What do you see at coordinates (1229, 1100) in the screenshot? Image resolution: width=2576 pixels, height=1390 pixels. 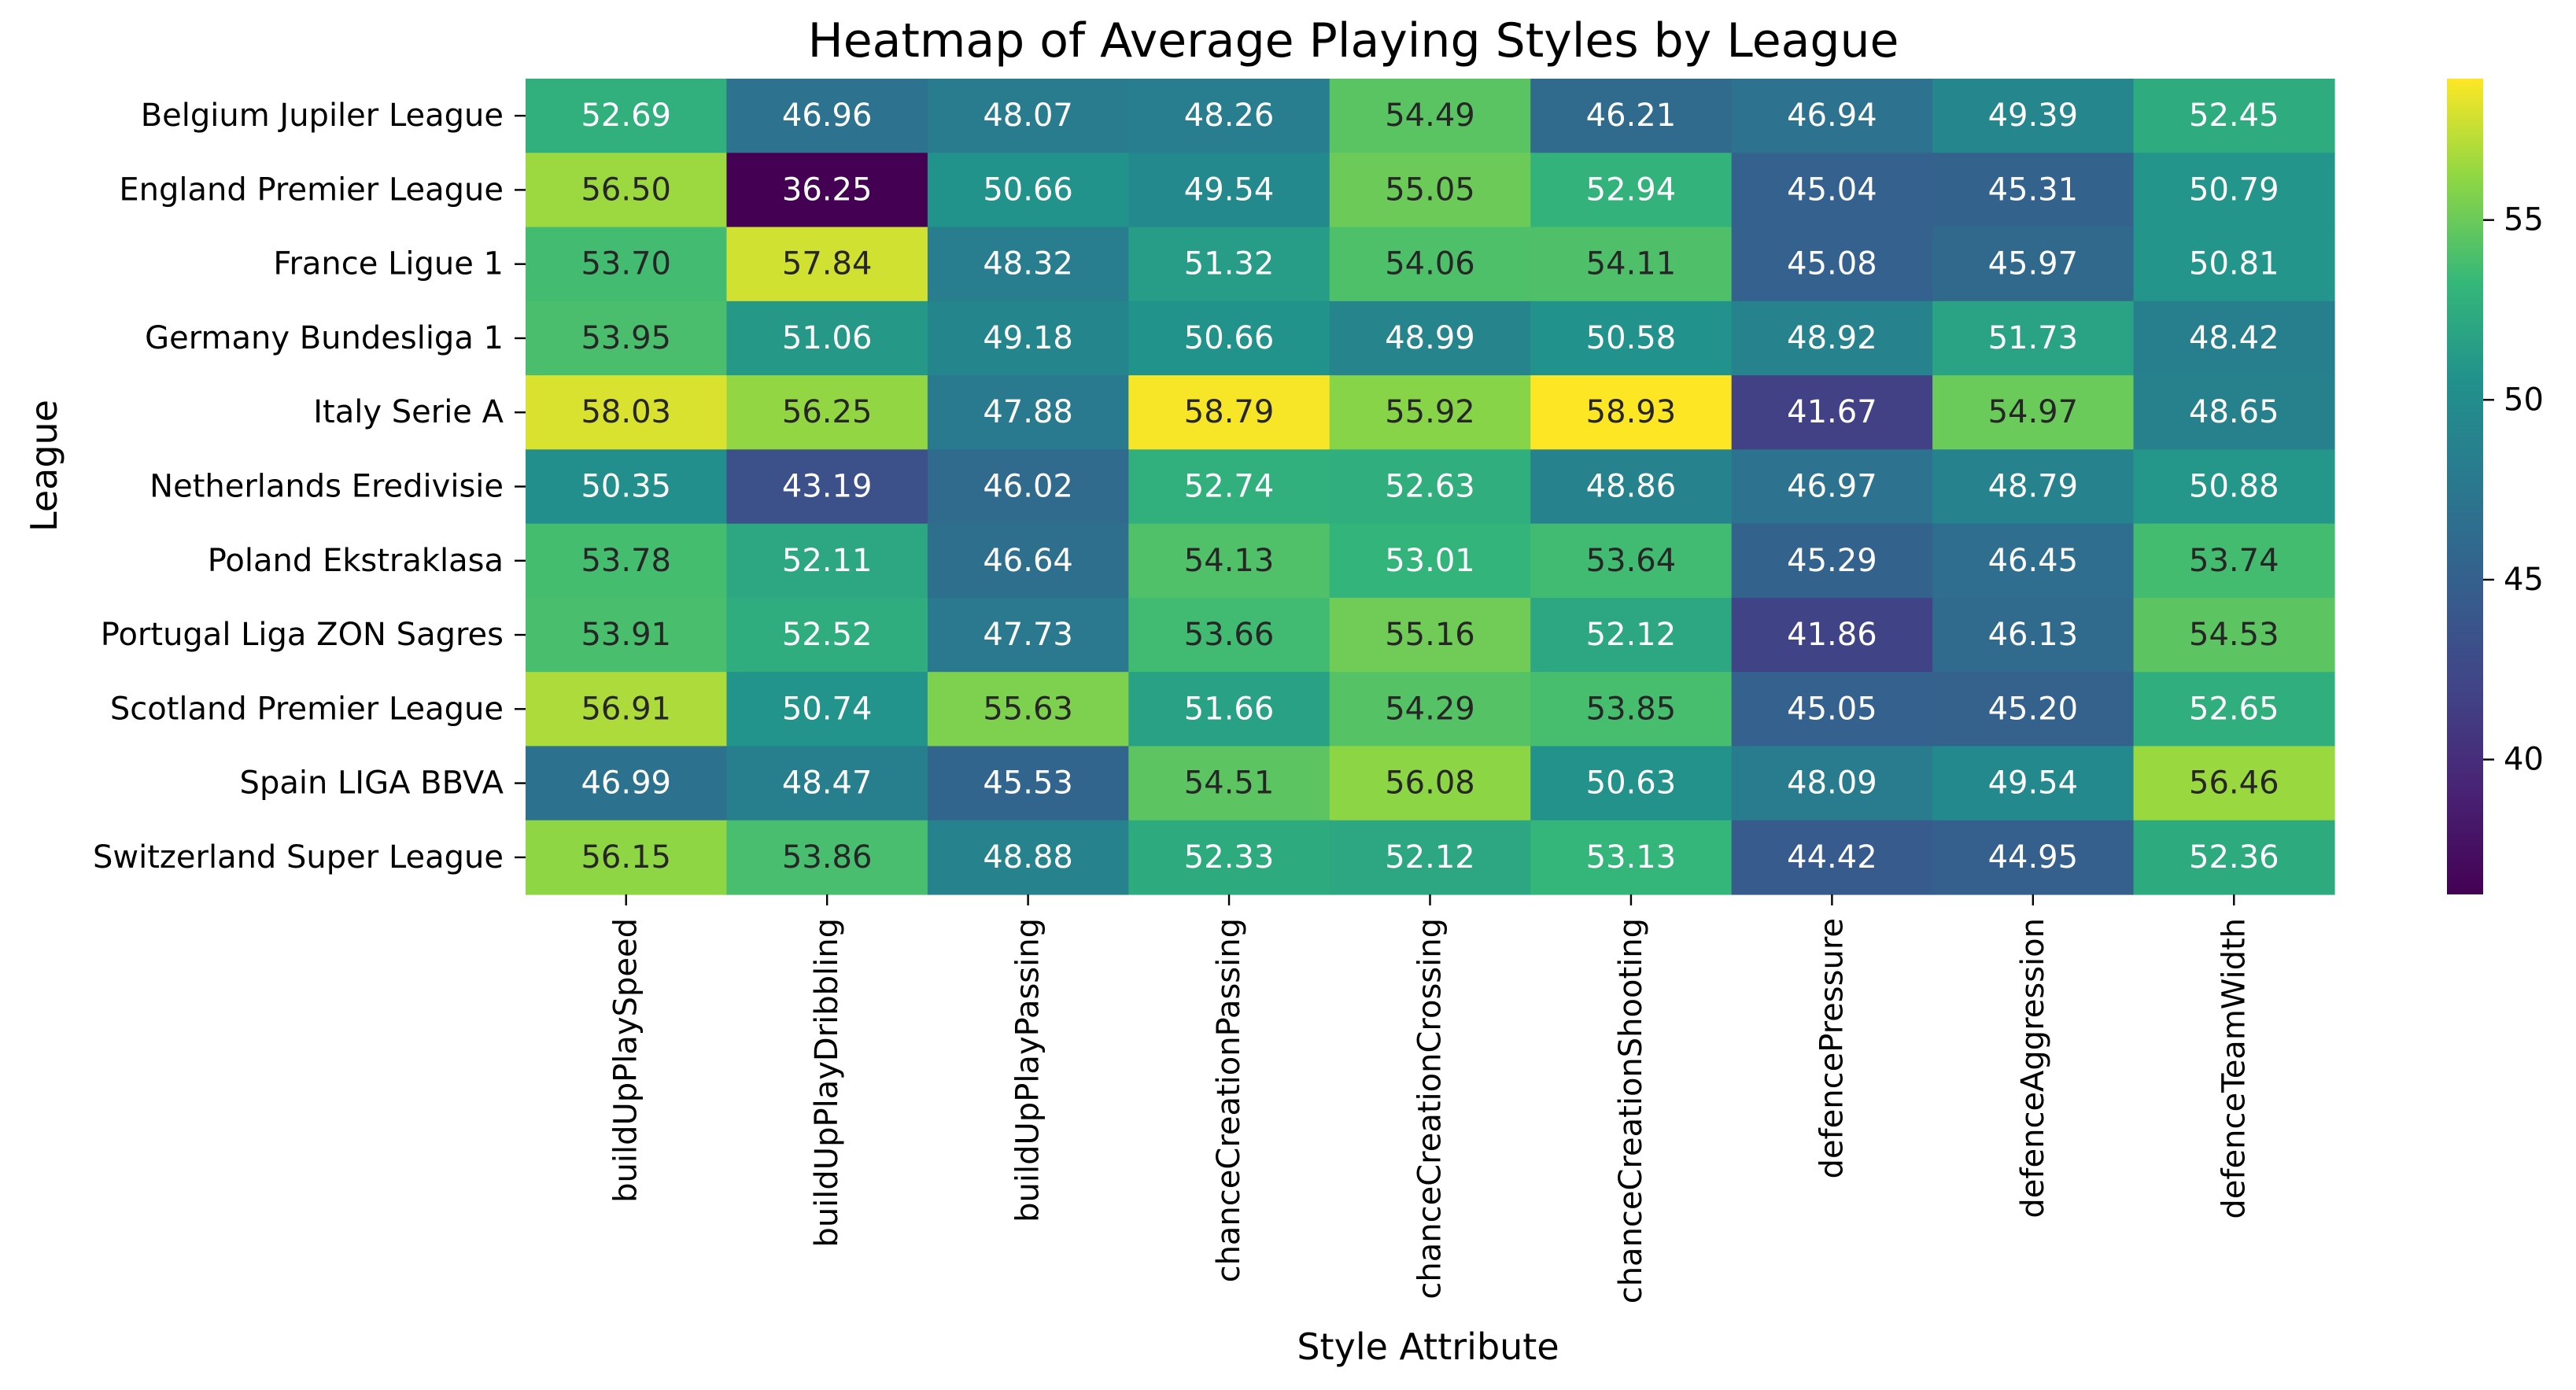 I see `column-tick-label: chanceCreationPassing` at bounding box center [1229, 1100].